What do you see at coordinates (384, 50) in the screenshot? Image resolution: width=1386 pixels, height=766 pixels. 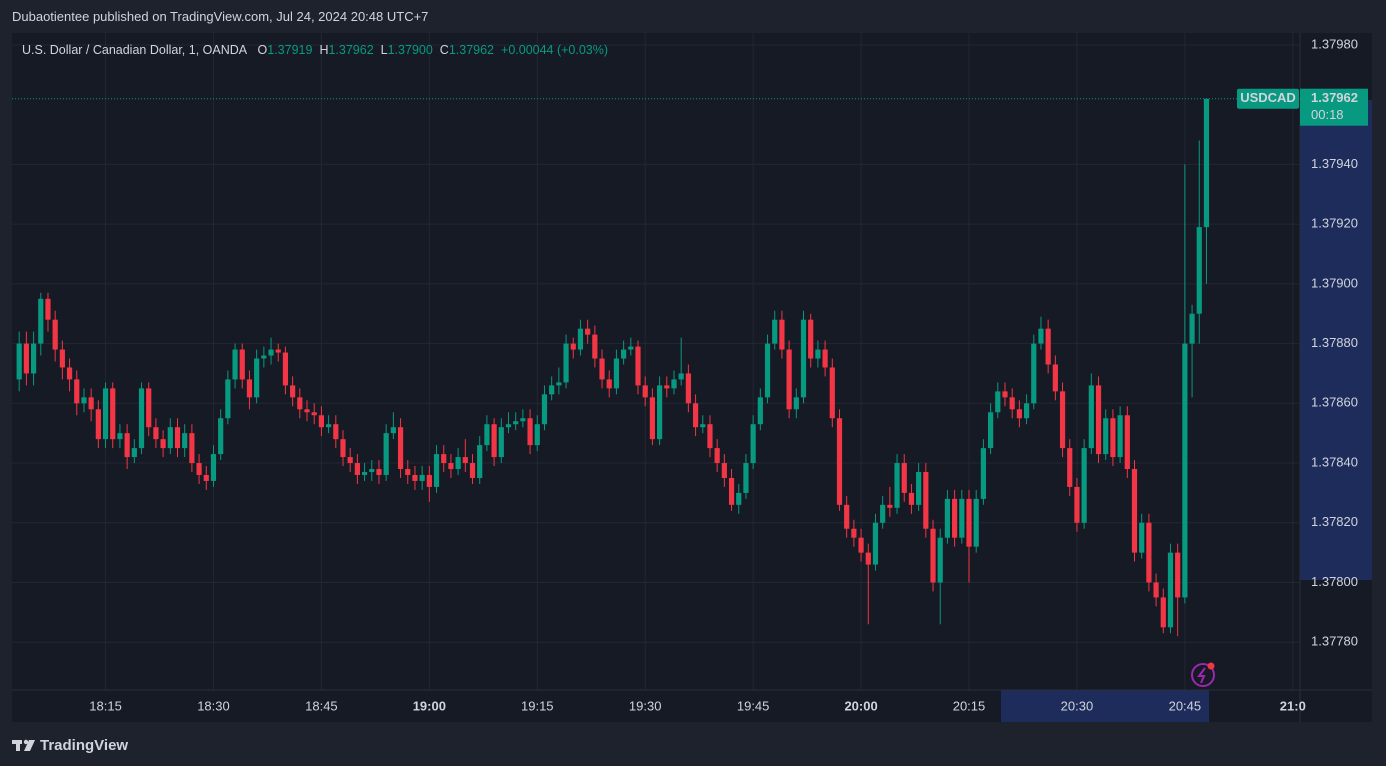 I see `ohlc-key: L` at bounding box center [384, 50].